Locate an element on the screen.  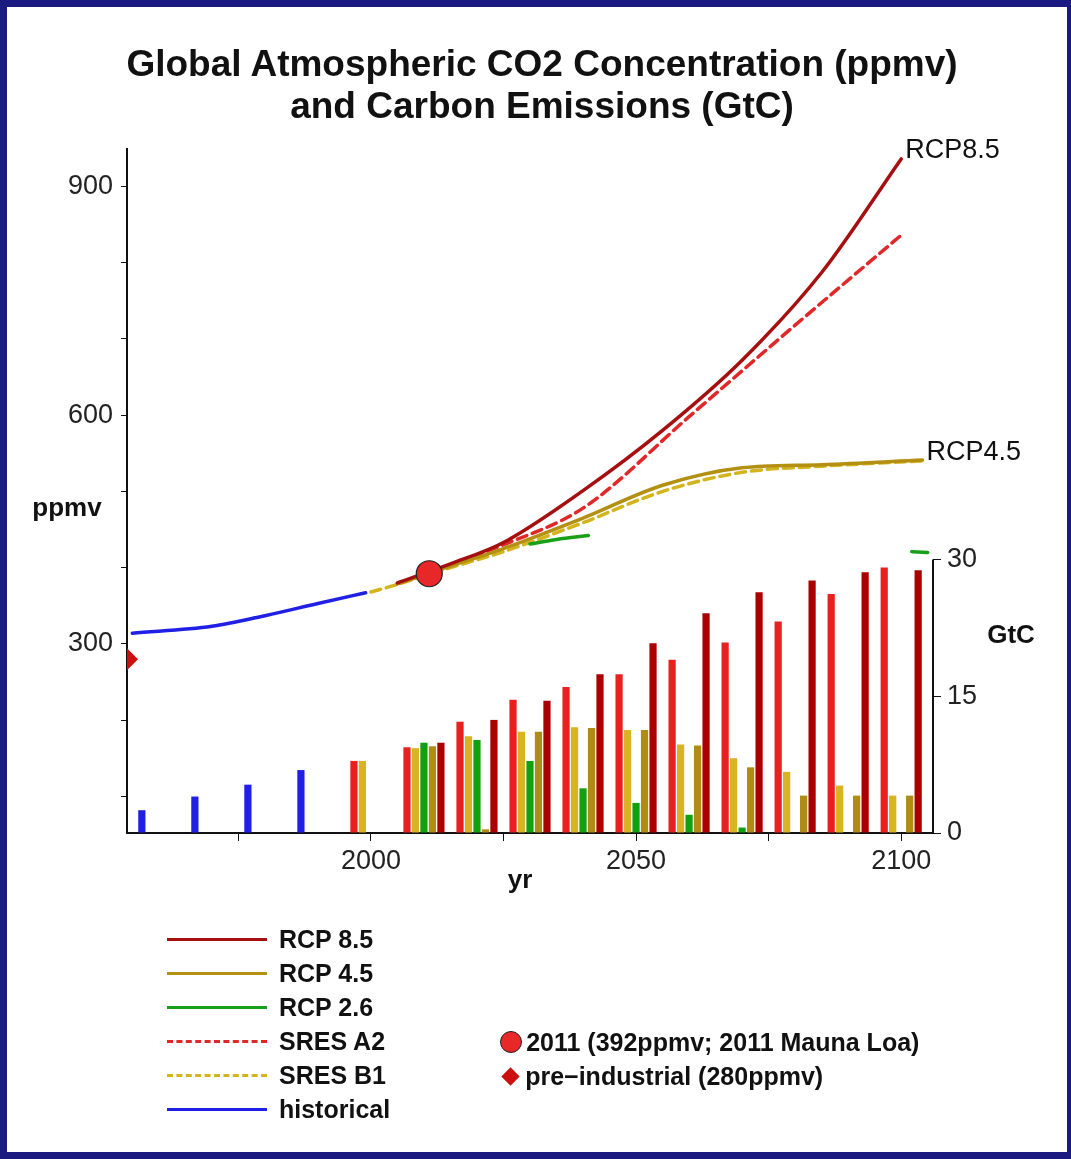
y2-axis-title: GtC is located at coordinates (1011, 633).